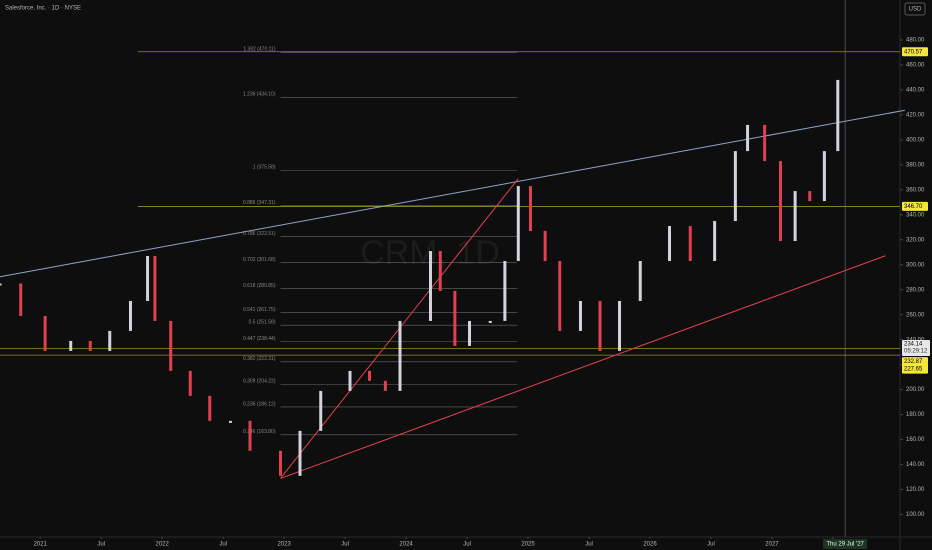 This screenshot has height=550, width=932. I want to click on price-level-tag: 346.70, so click(913, 207).